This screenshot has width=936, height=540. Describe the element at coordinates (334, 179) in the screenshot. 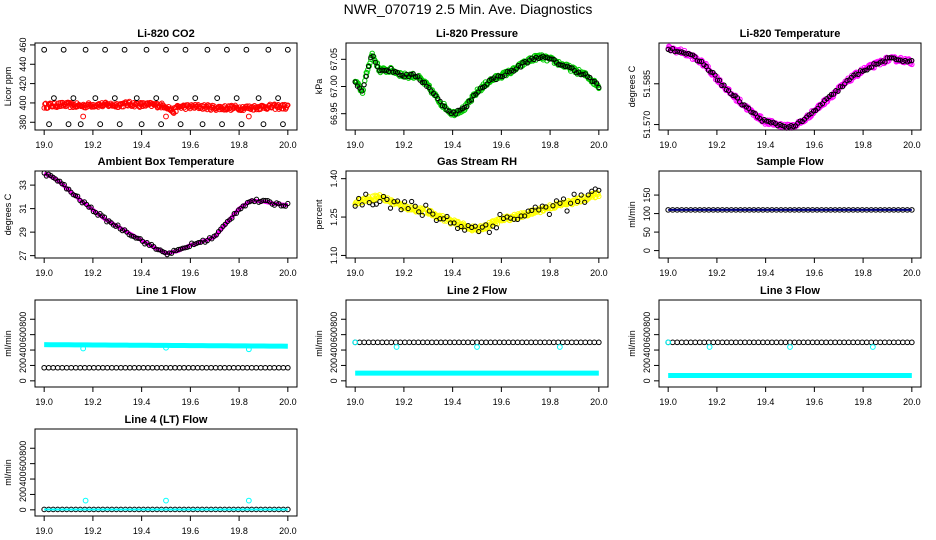

I see `y-tick-label: 1.40` at that location.